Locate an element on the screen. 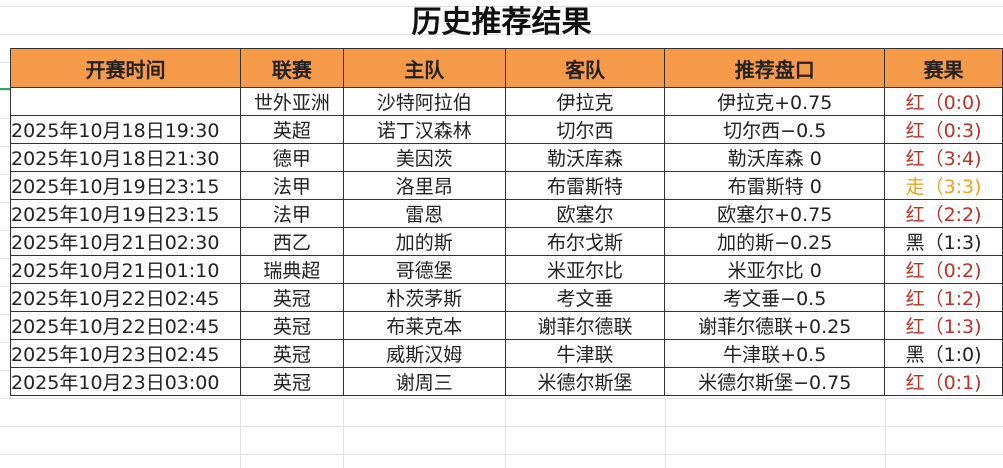 The image size is (1003, 468). cell-time: 2025年10月18日19:30 is located at coordinates (125, 129).